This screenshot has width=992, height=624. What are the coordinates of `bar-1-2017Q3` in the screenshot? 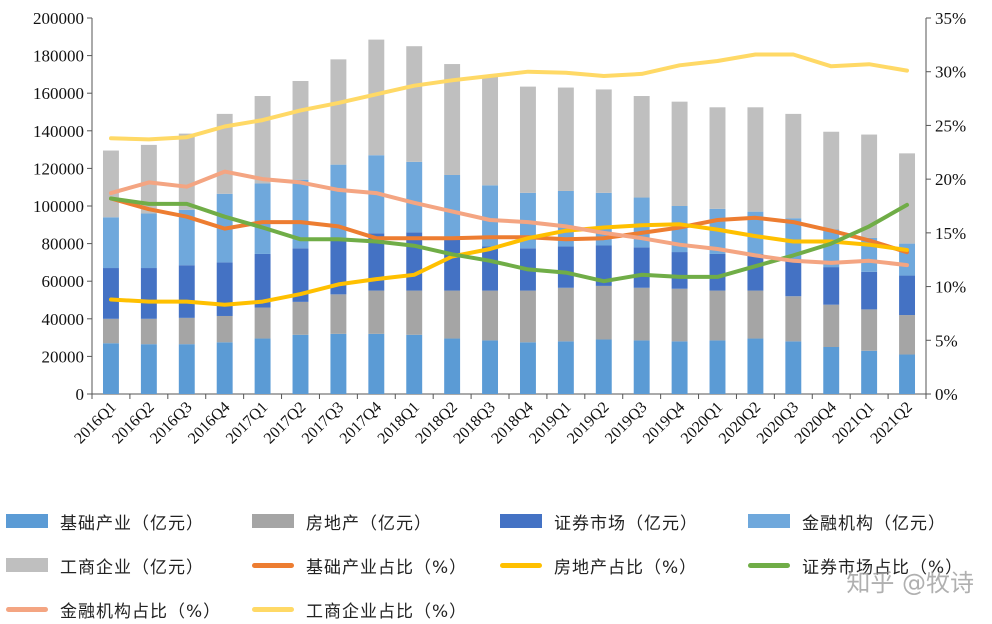 It's located at (338, 363).